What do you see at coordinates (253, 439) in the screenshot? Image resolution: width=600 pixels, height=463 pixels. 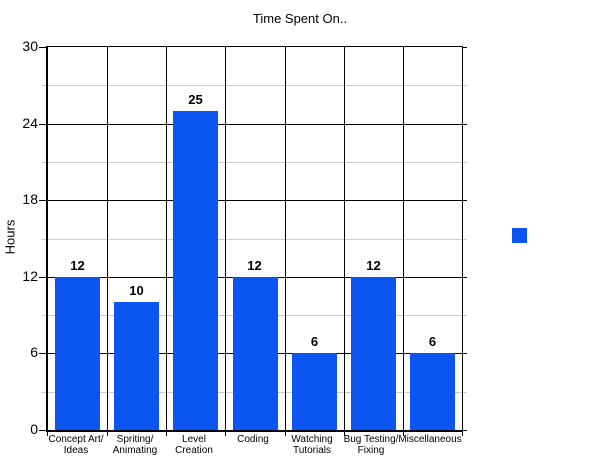 I see `x-tick-label: Coding` at bounding box center [253, 439].